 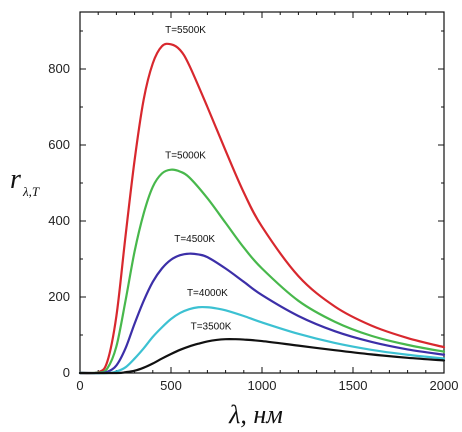 I want to click on annotation-layer: T=5500K T=5000K T=4500K T=4000K T=3500K, so click(x=198, y=178).